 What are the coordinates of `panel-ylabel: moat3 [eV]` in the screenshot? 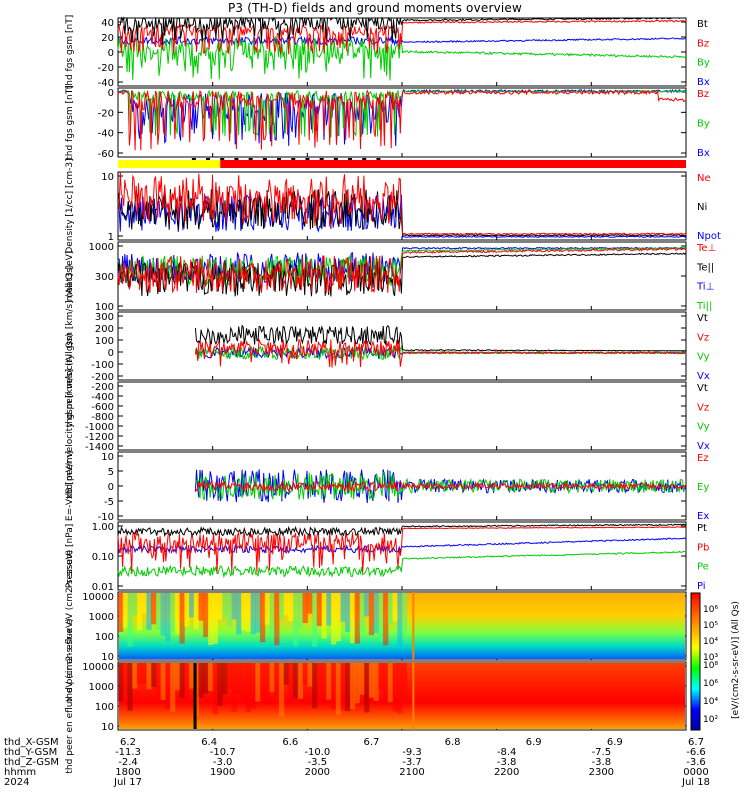 It's located at (70, 276).